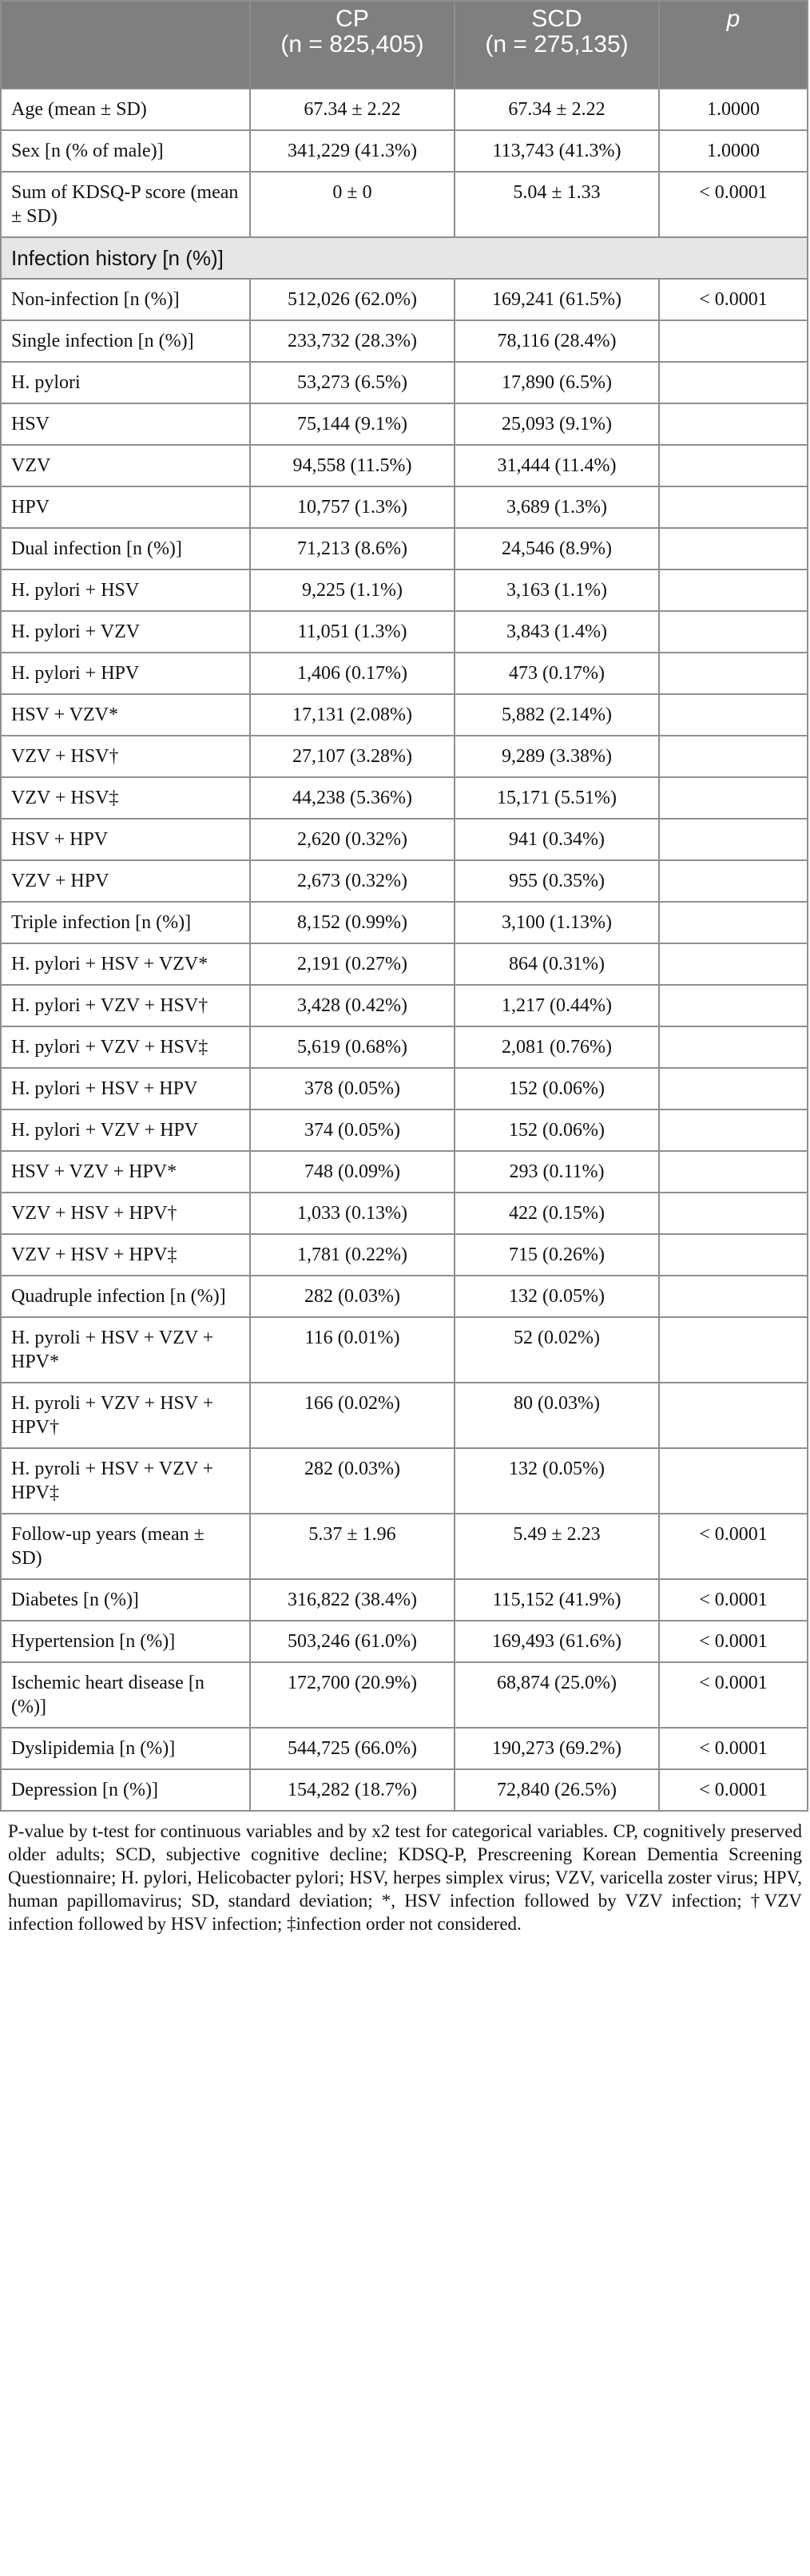  Describe the element at coordinates (125, 466) in the screenshot. I see `row-label: VZV` at that location.